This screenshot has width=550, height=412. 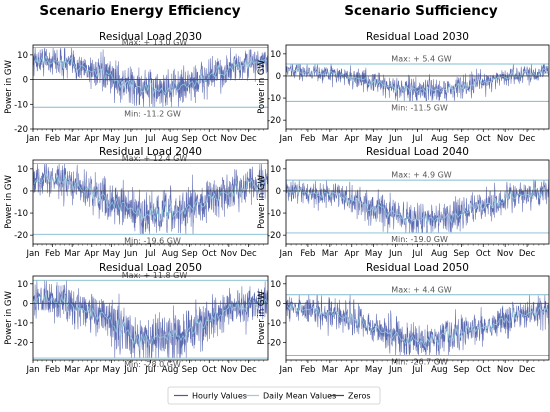 I want to click on max-annotation: Max: + 4.4 GW, so click(x=421, y=289).